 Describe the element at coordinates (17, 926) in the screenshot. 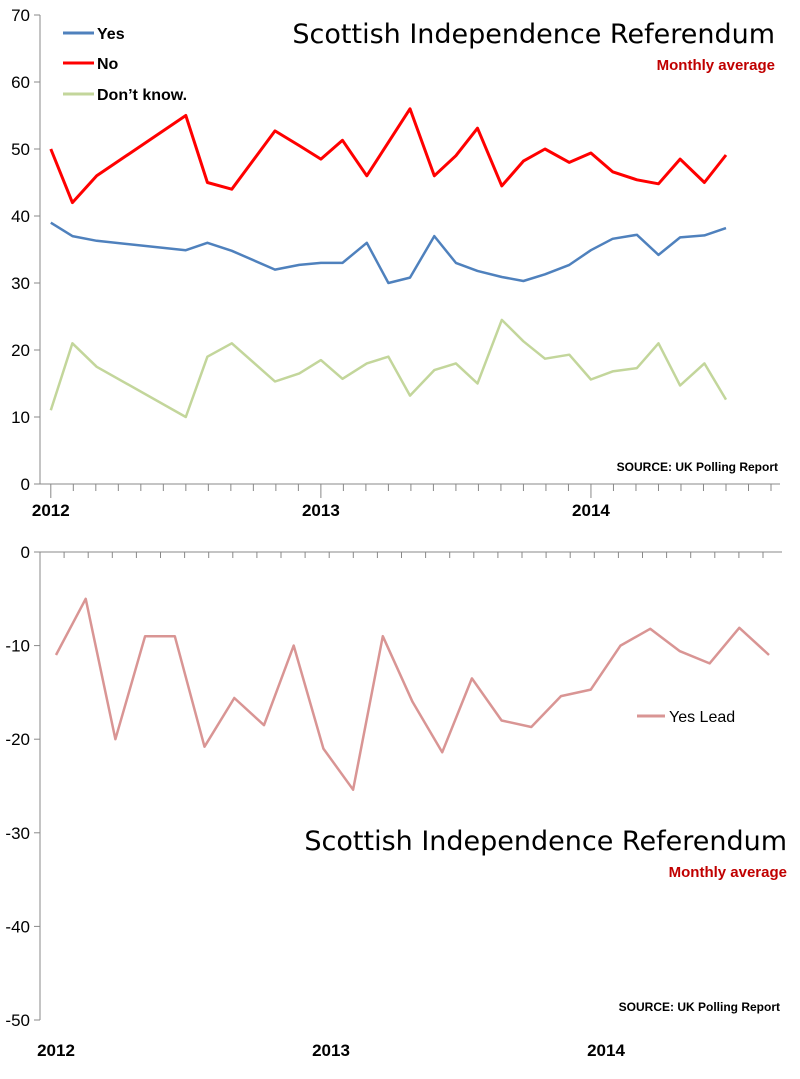

I see `y-tick-label: -40` at that location.